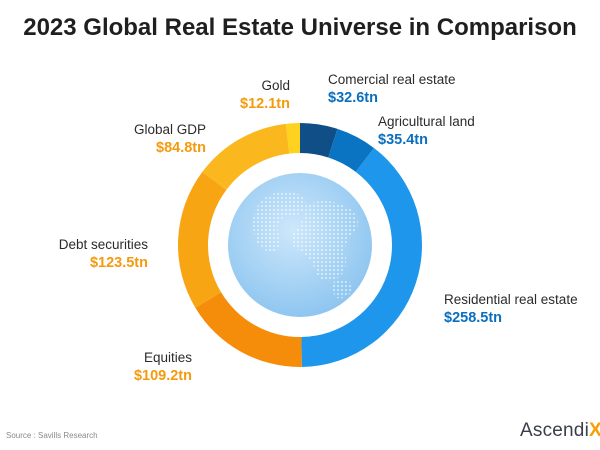  What do you see at coordinates (265, 104) in the screenshot?
I see `slice-value: $12.1tn` at bounding box center [265, 104].